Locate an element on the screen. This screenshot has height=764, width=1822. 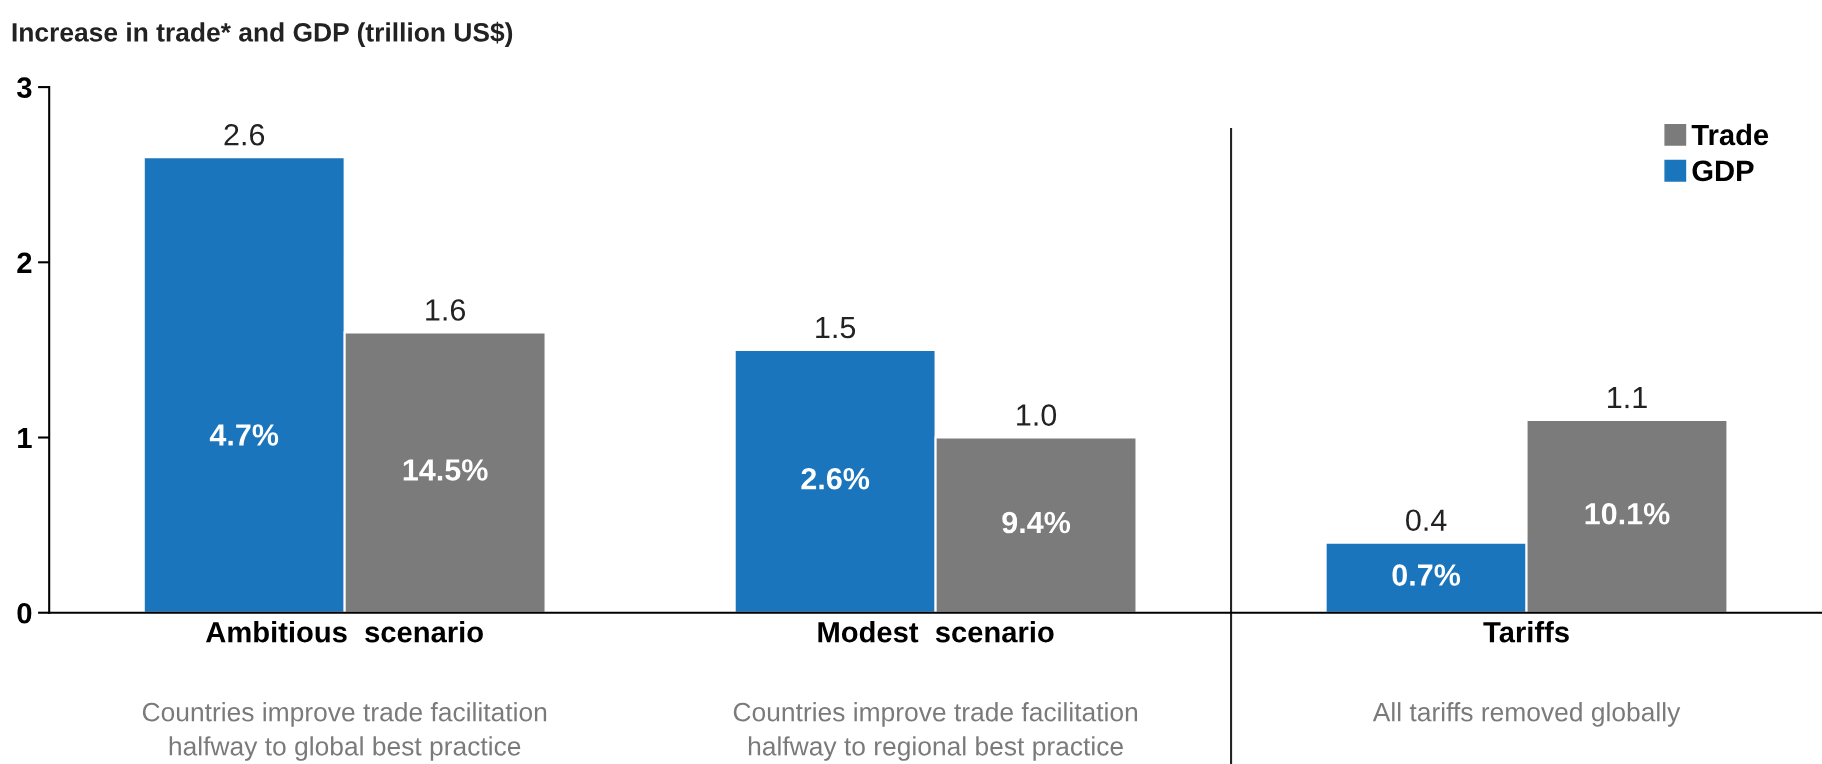
data-label: 1.5 is located at coordinates (836, 327).